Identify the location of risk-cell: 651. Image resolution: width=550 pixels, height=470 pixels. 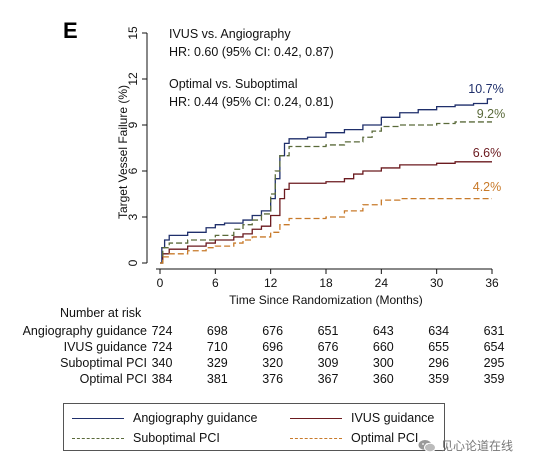
(328, 331).